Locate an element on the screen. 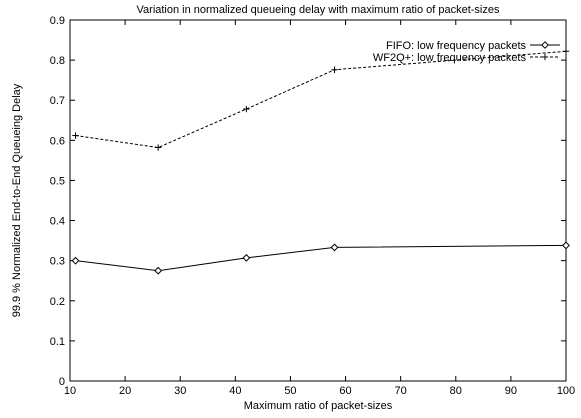  y-tick-label: 0.3 is located at coordinates (57, 262).